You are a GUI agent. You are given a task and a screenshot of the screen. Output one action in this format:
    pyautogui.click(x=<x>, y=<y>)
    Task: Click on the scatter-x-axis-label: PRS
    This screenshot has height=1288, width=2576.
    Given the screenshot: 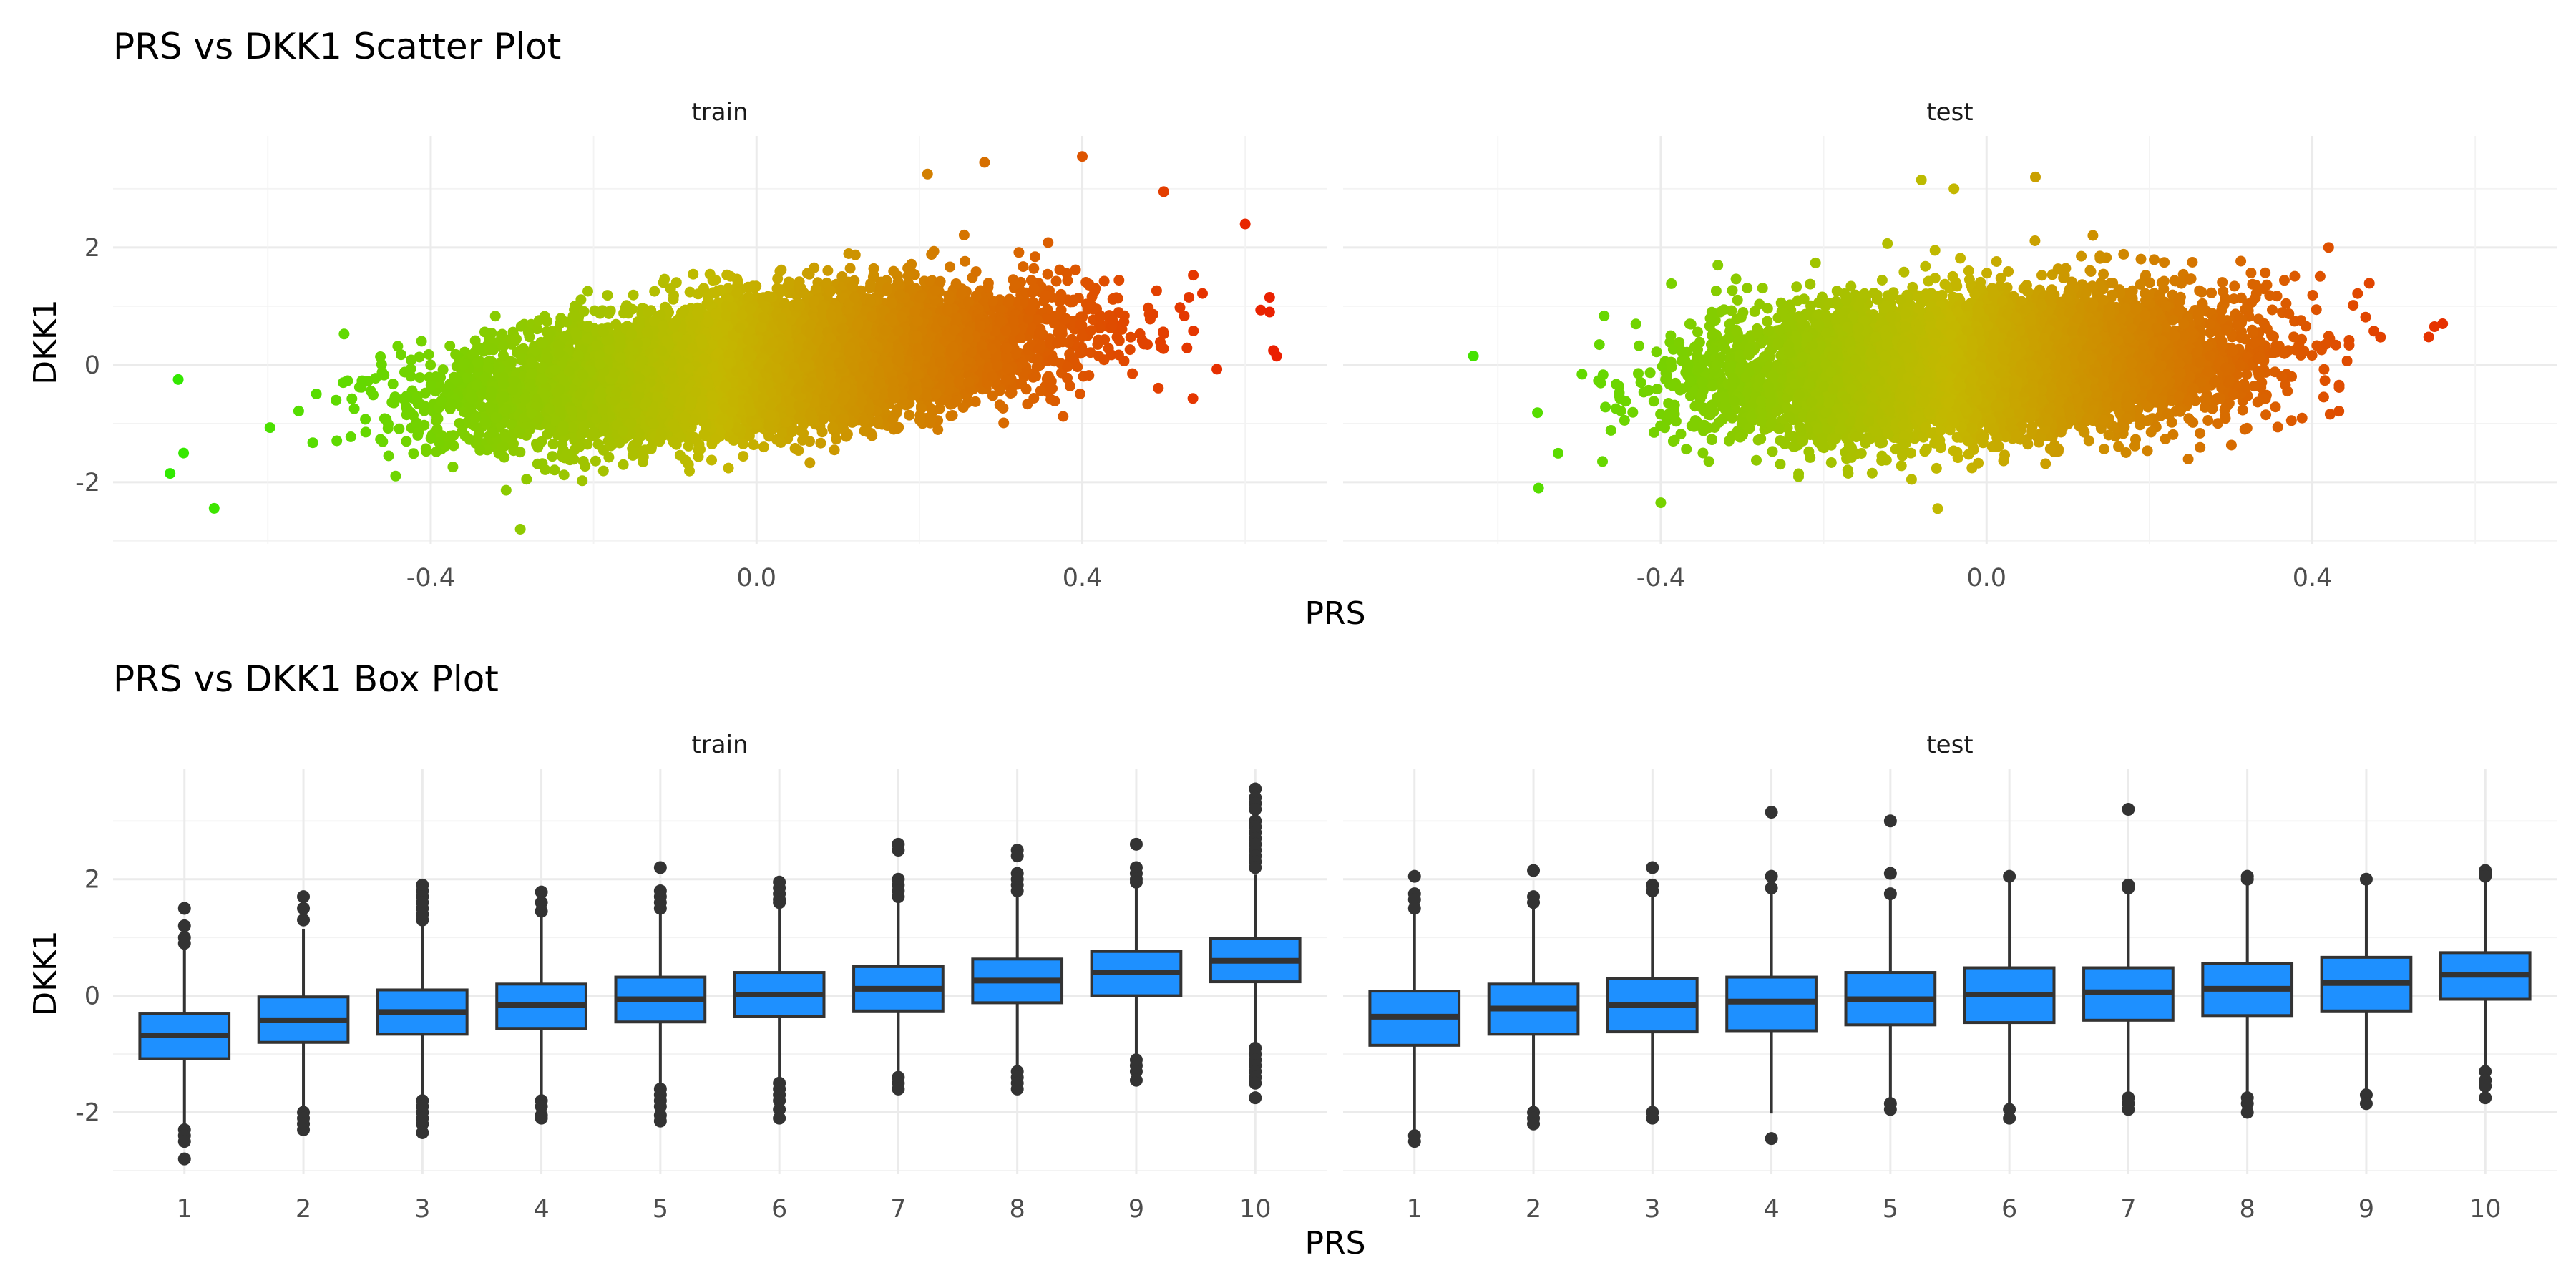 What is the action you would take?
    pyautogui.click(x=1334, y=613)
    